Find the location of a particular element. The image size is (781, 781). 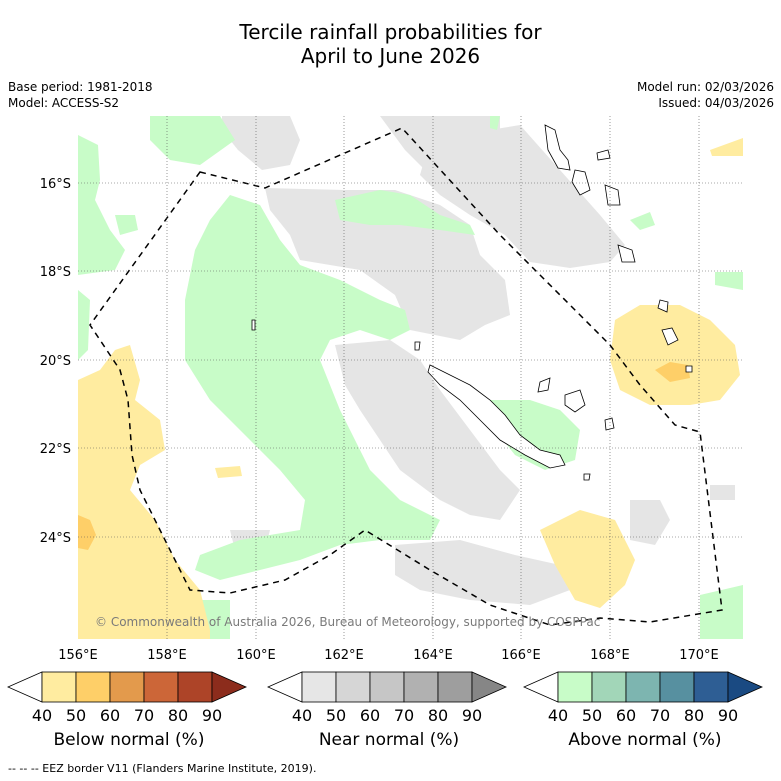

colorbar-near: 40 50 60 70 80 90 is located at coordinates (387, 698).